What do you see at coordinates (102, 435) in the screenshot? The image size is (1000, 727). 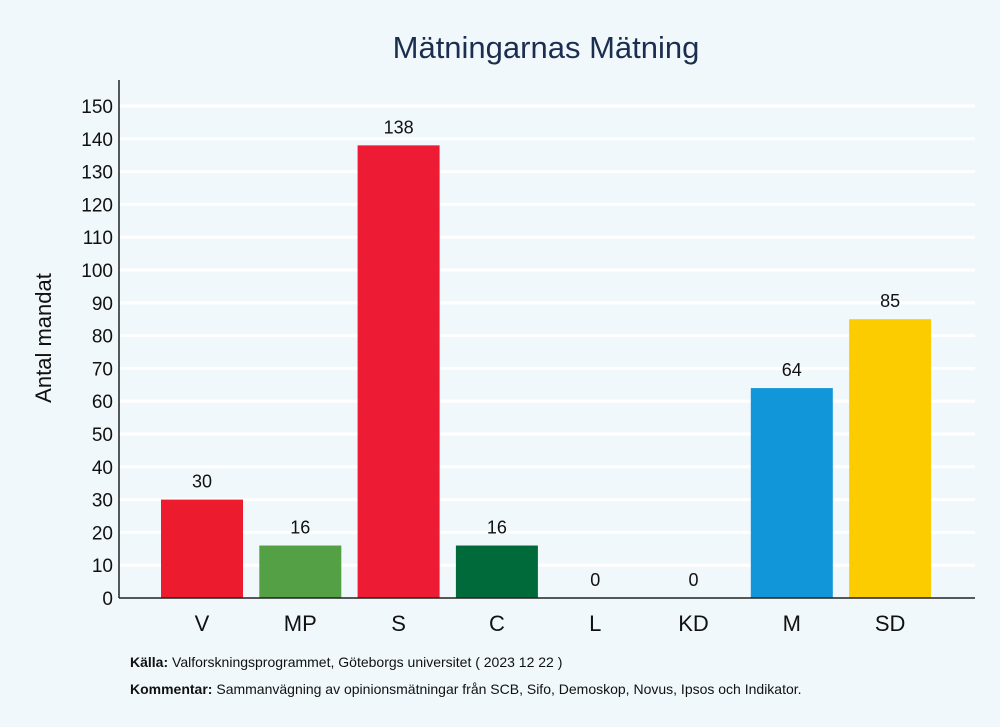 I see `y-tick-label: 50` at bounding box center [102, 435].